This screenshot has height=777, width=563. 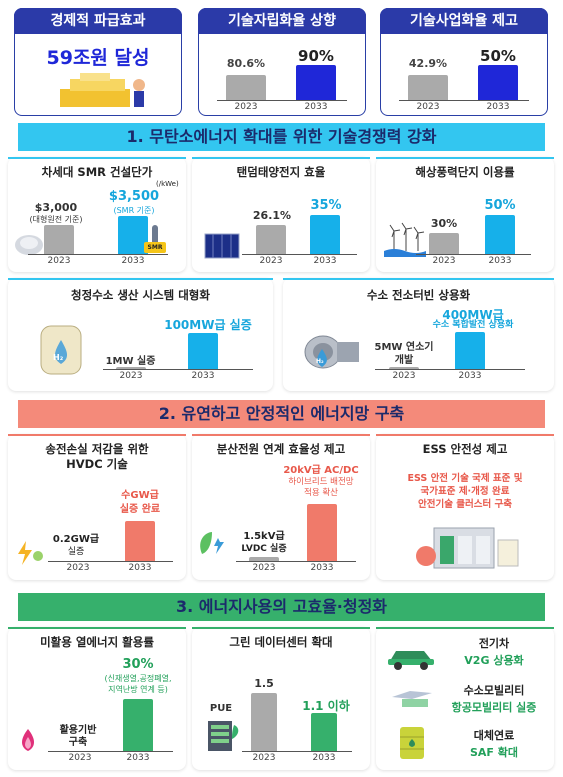 I want to click on hvdc-title-line2: HVDC 기술, so click(x=97, y=464).